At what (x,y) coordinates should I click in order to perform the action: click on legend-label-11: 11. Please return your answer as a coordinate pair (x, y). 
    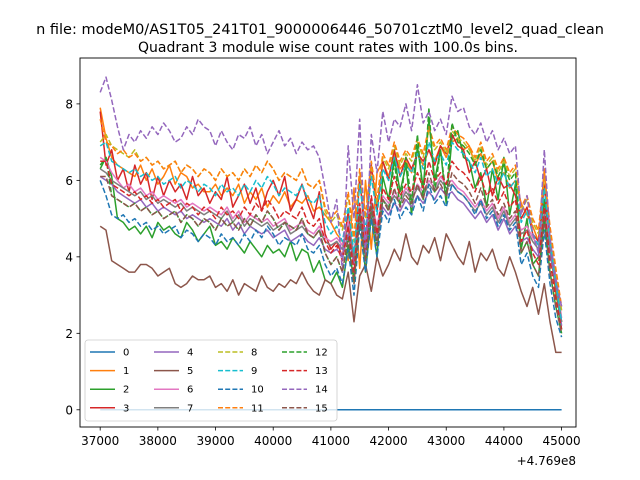
    Looking at the image, I should click on (257, 408).